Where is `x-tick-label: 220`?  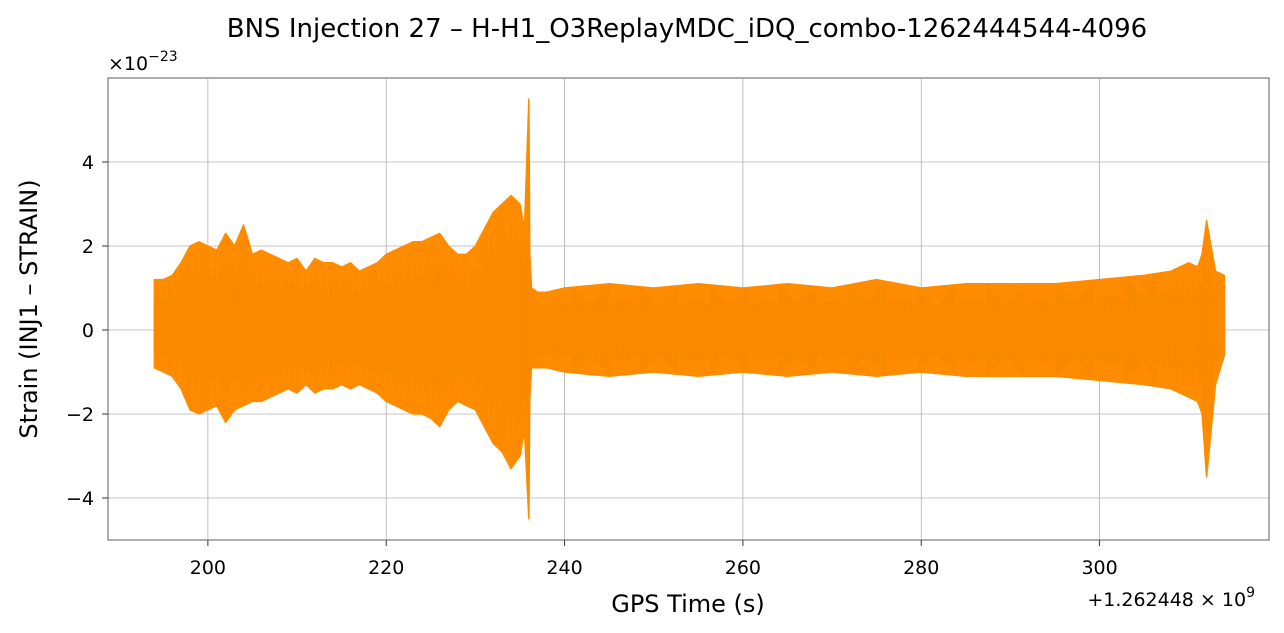
x-tick-label: 220 is located at coordinates (386, 568).